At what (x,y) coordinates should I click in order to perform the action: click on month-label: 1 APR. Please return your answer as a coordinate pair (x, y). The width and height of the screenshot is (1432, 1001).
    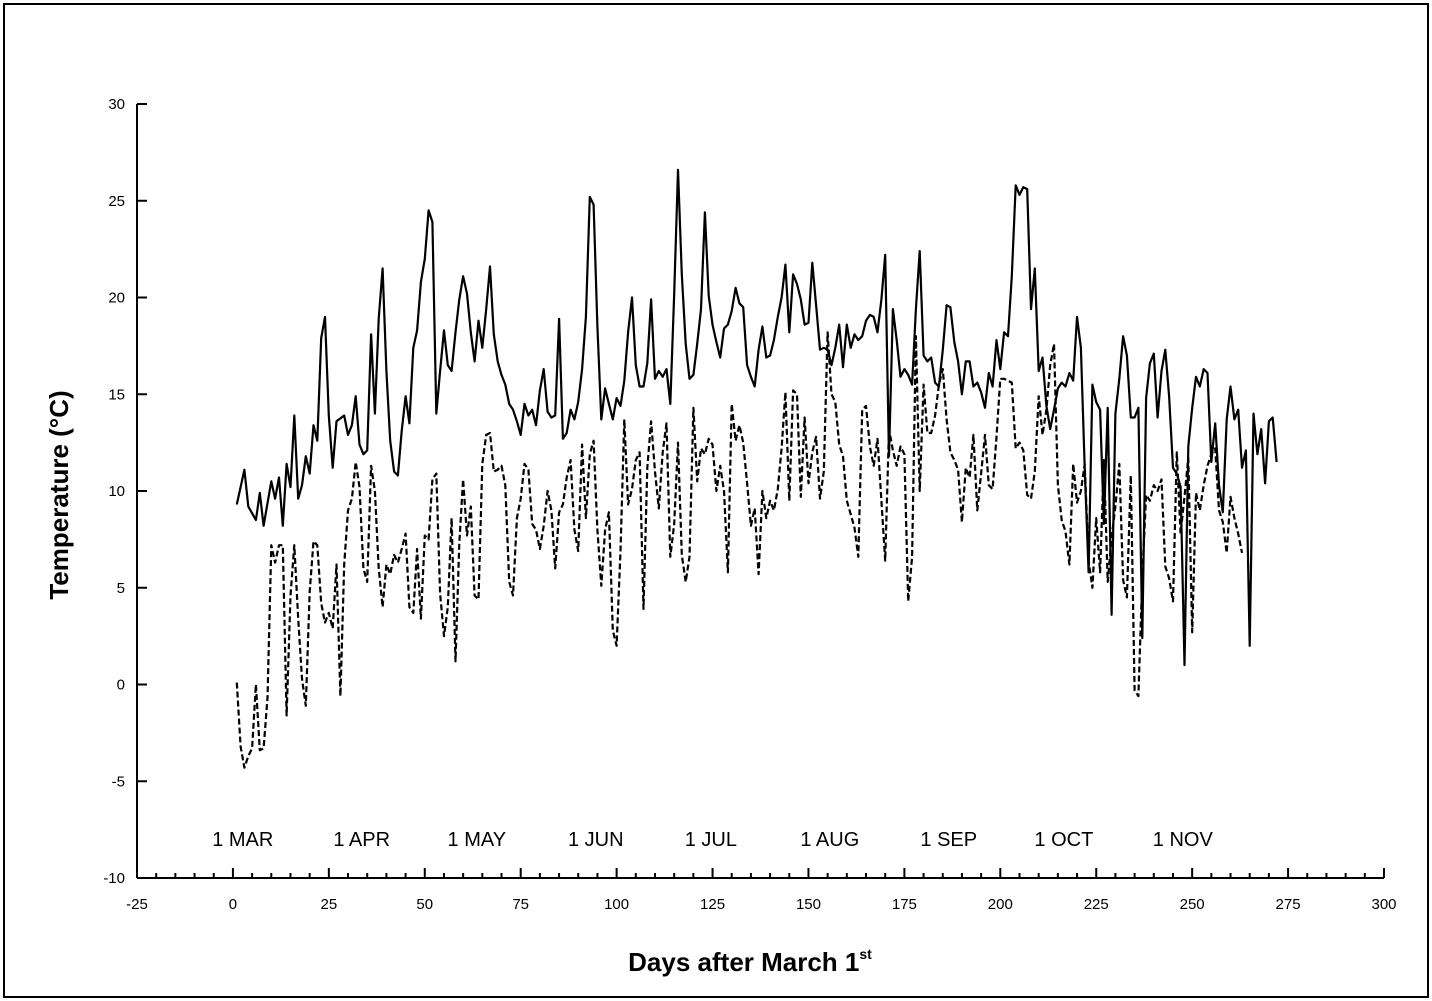
    Looking at the image, I should click on (361, 840).